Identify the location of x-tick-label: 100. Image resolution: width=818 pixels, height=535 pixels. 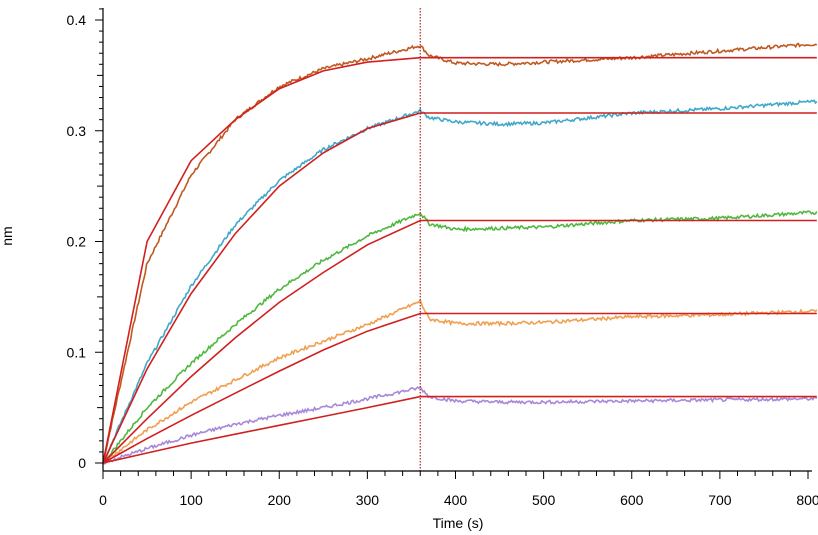
(191, 500).